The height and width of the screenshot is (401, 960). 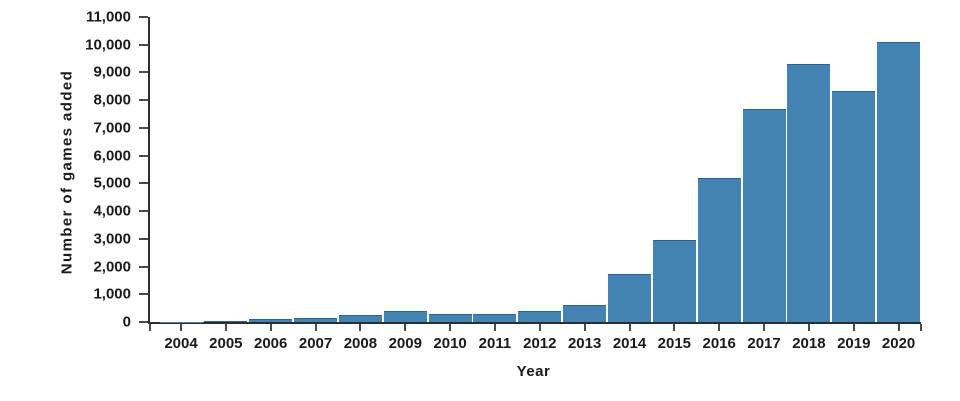 I want to click on x-axis-tick-label: 2012, so click(x=540, y=343).